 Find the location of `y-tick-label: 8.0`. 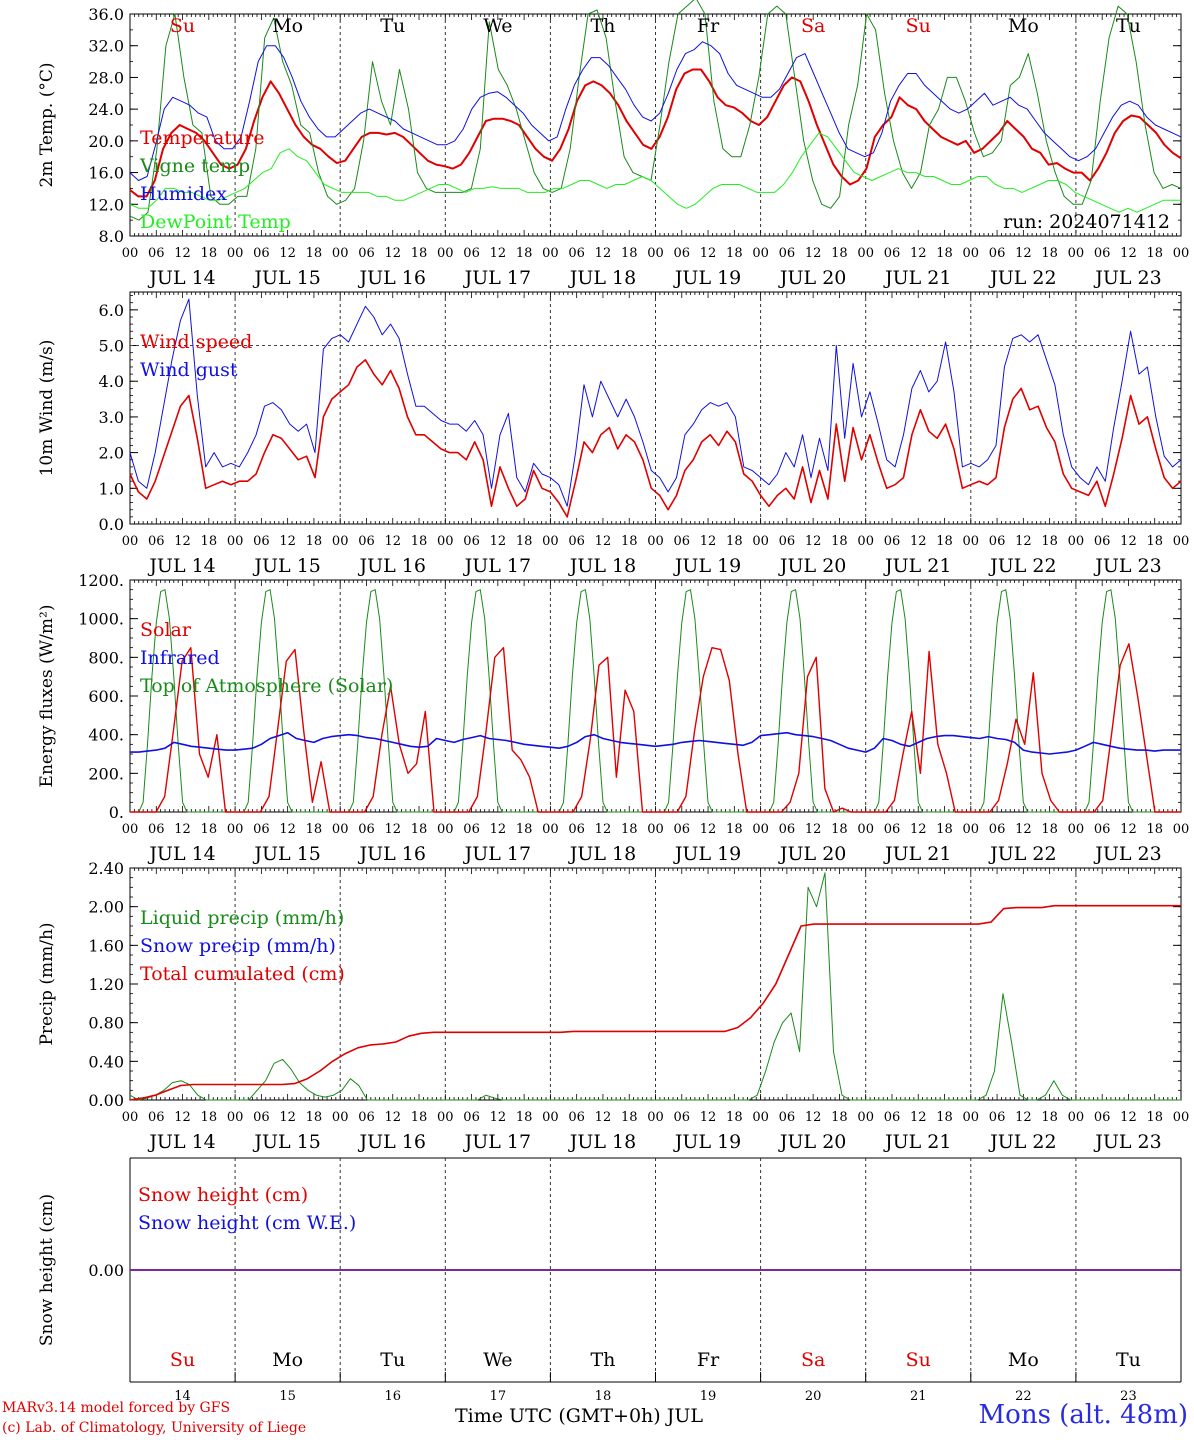

y-tick-label: 8.0 is located at coordinates (111, 236).